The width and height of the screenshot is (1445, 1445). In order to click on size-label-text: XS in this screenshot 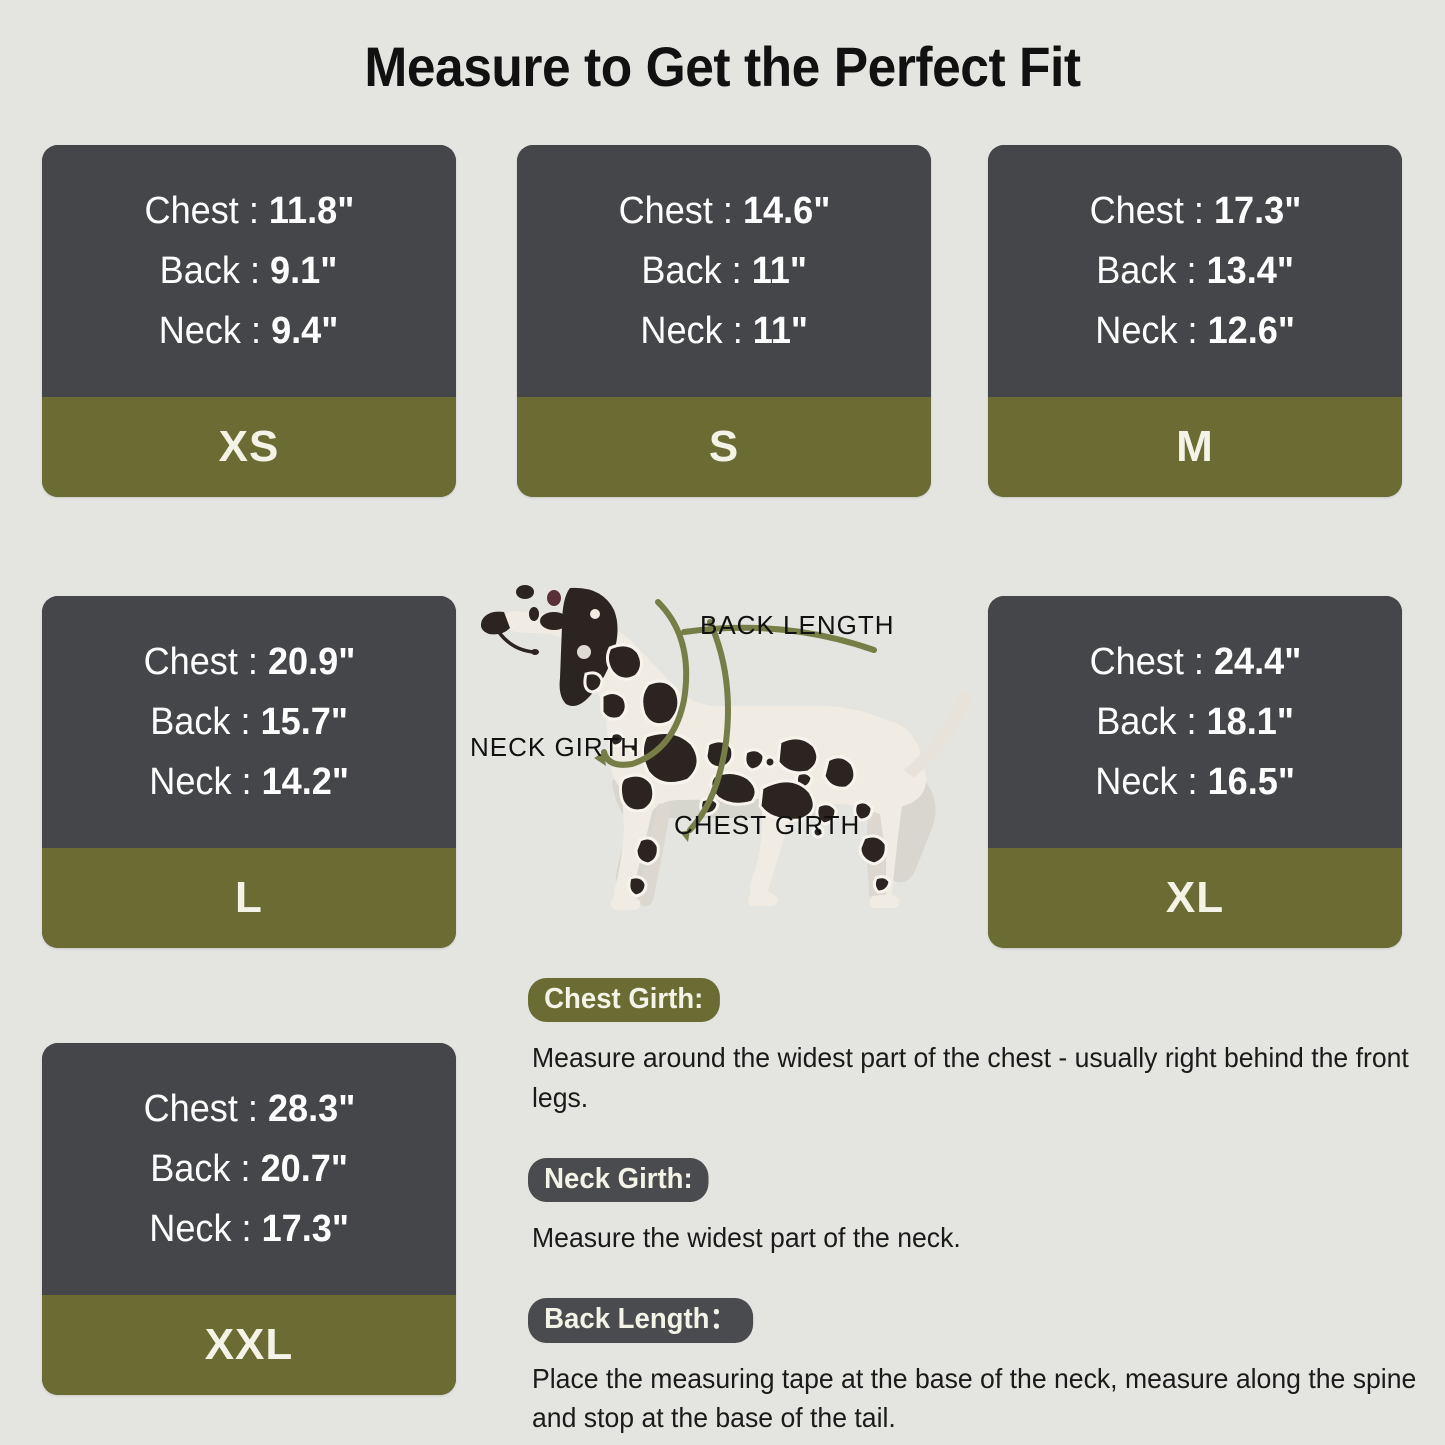, I will do `click(249, 446)`.